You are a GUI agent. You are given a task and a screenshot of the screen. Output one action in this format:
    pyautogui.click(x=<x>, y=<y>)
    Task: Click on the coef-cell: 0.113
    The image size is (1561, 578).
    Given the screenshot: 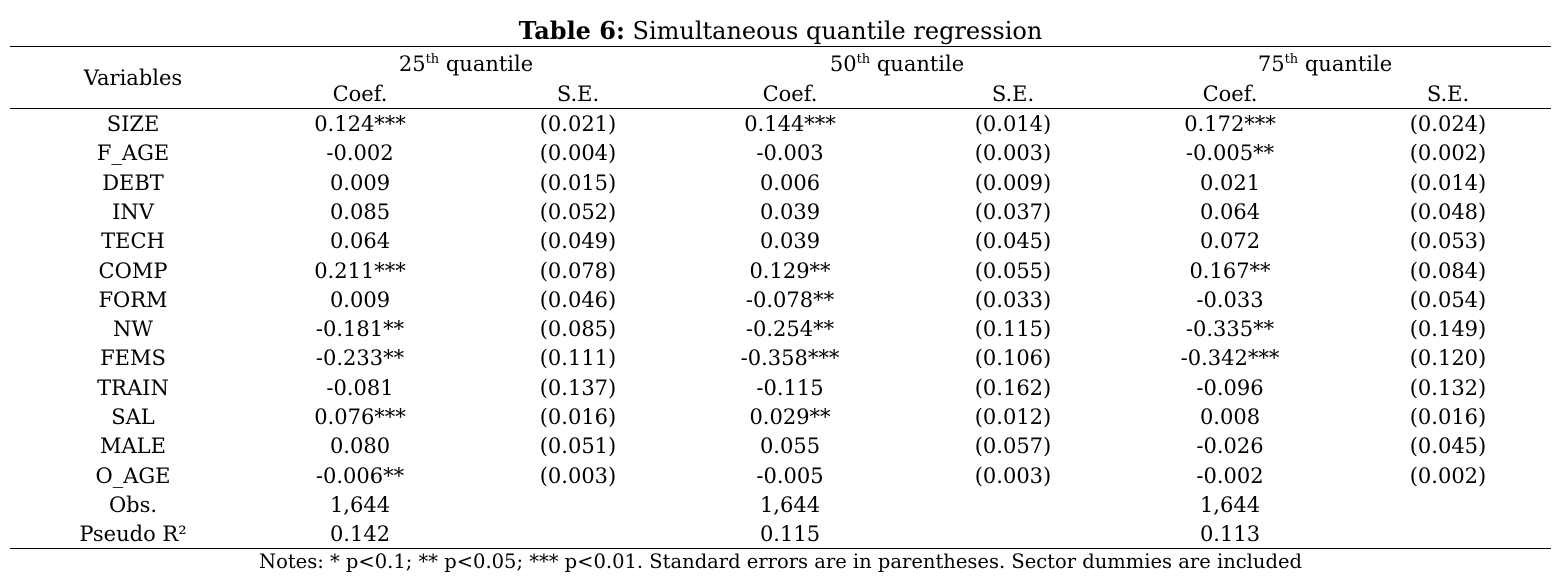 What is the action you would take?
    pyautogui.click(x=1230, y=534)
    